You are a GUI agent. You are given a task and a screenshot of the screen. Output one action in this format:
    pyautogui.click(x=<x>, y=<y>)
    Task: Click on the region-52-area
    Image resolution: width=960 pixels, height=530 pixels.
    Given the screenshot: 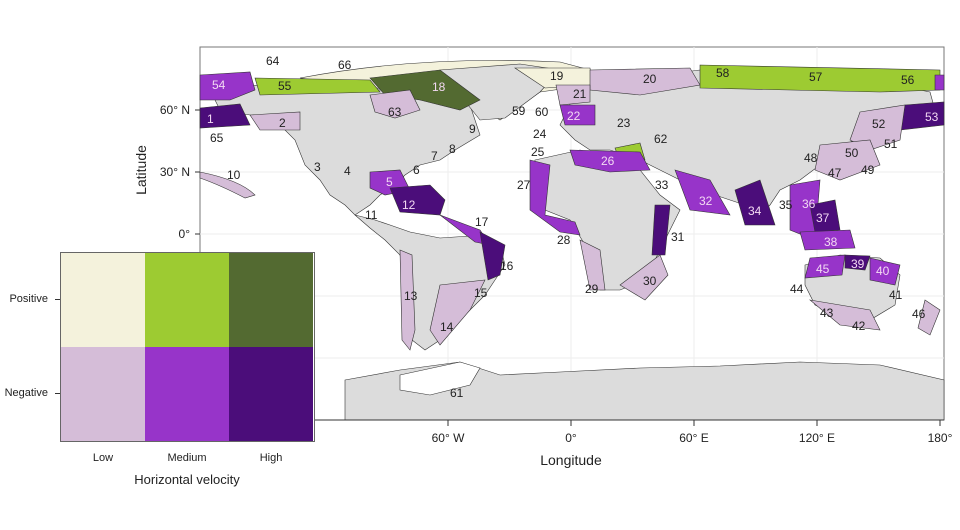 What is the action you would take?
    pyautogui.click(x=877, y=127)
    